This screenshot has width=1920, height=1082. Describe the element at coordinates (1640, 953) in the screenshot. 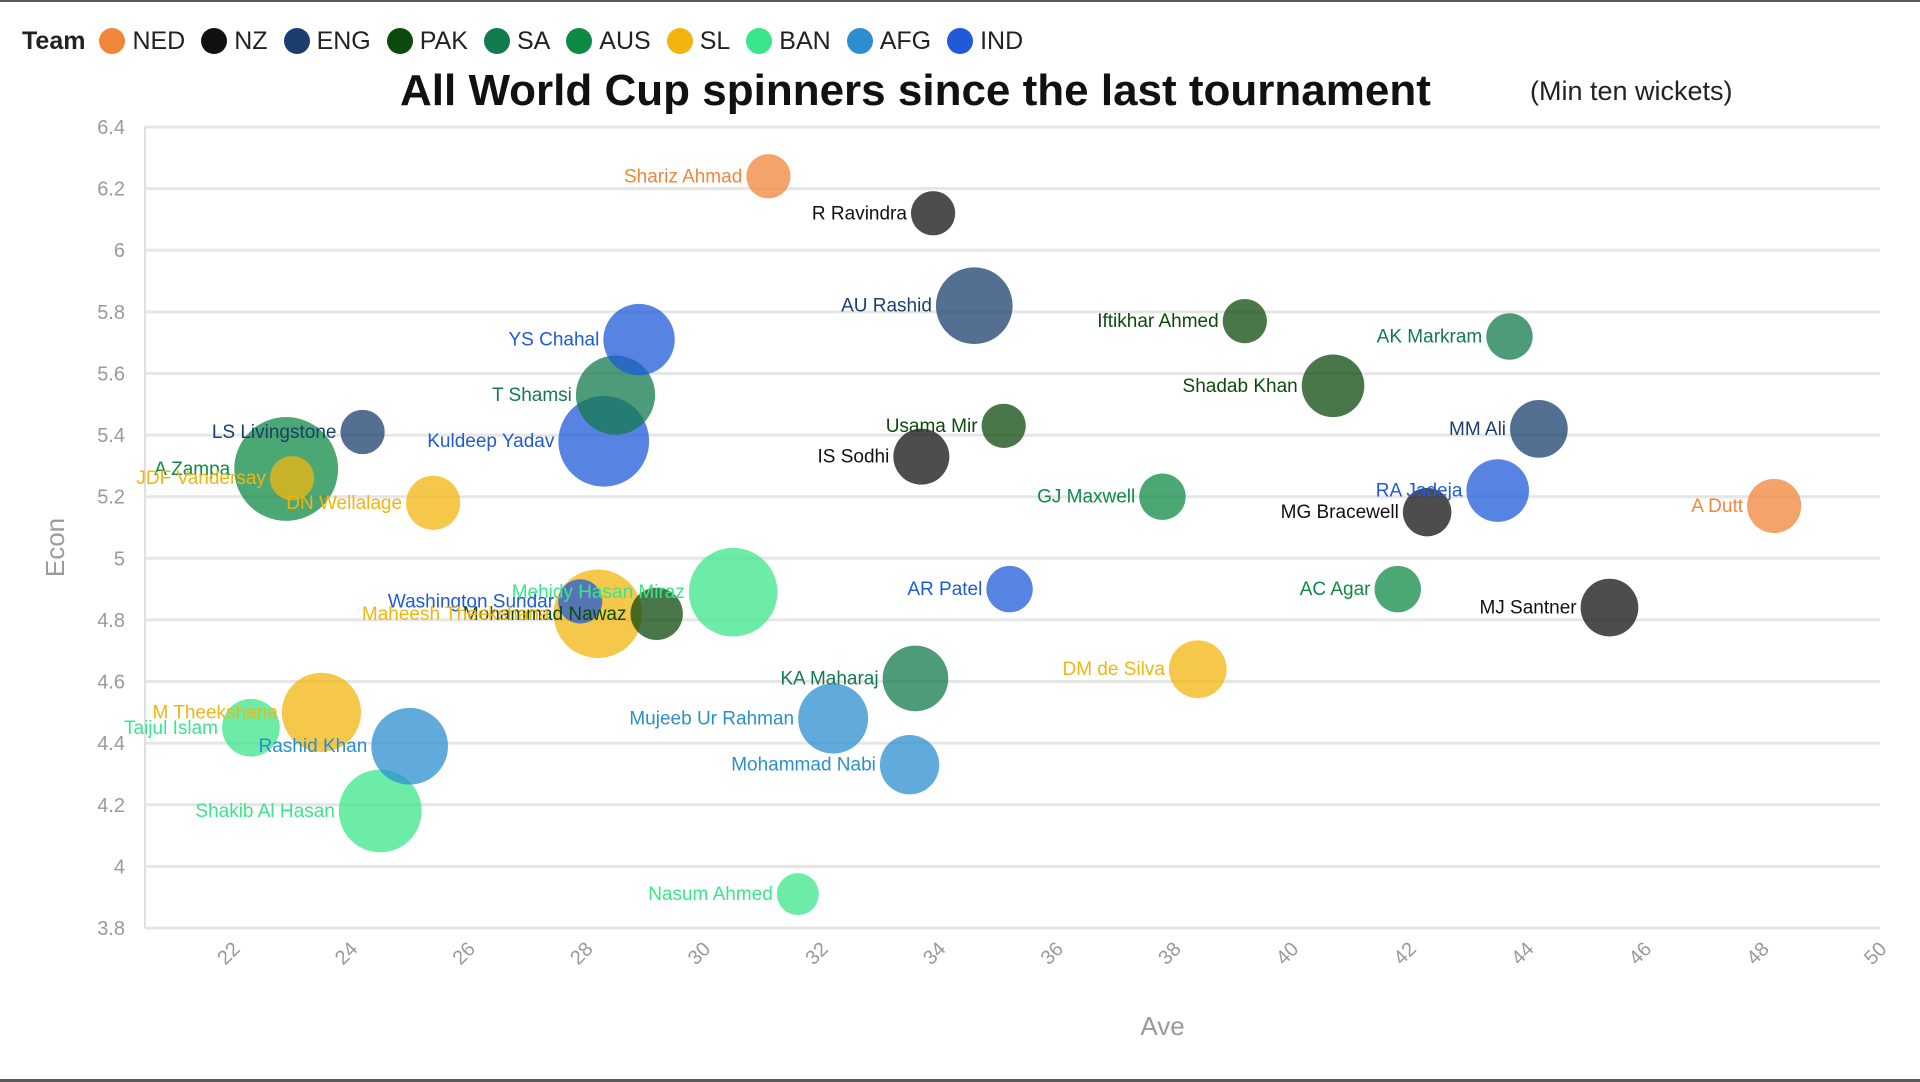

I see `x-tick-label: 46` at that location.